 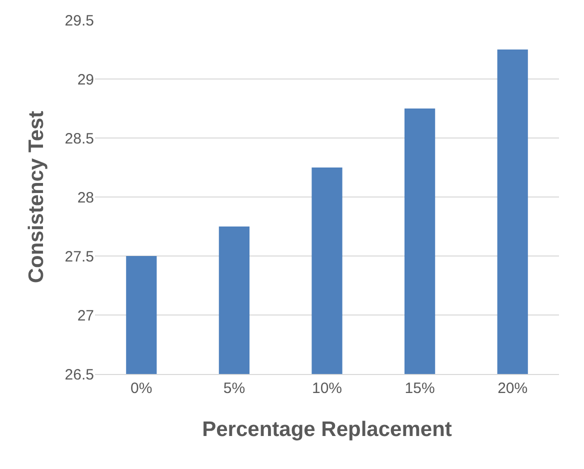 What do you see at coordinates (327, 388) in the screenshot?
I see `x-tick-label: 10%` at bounding box center [327, 388].